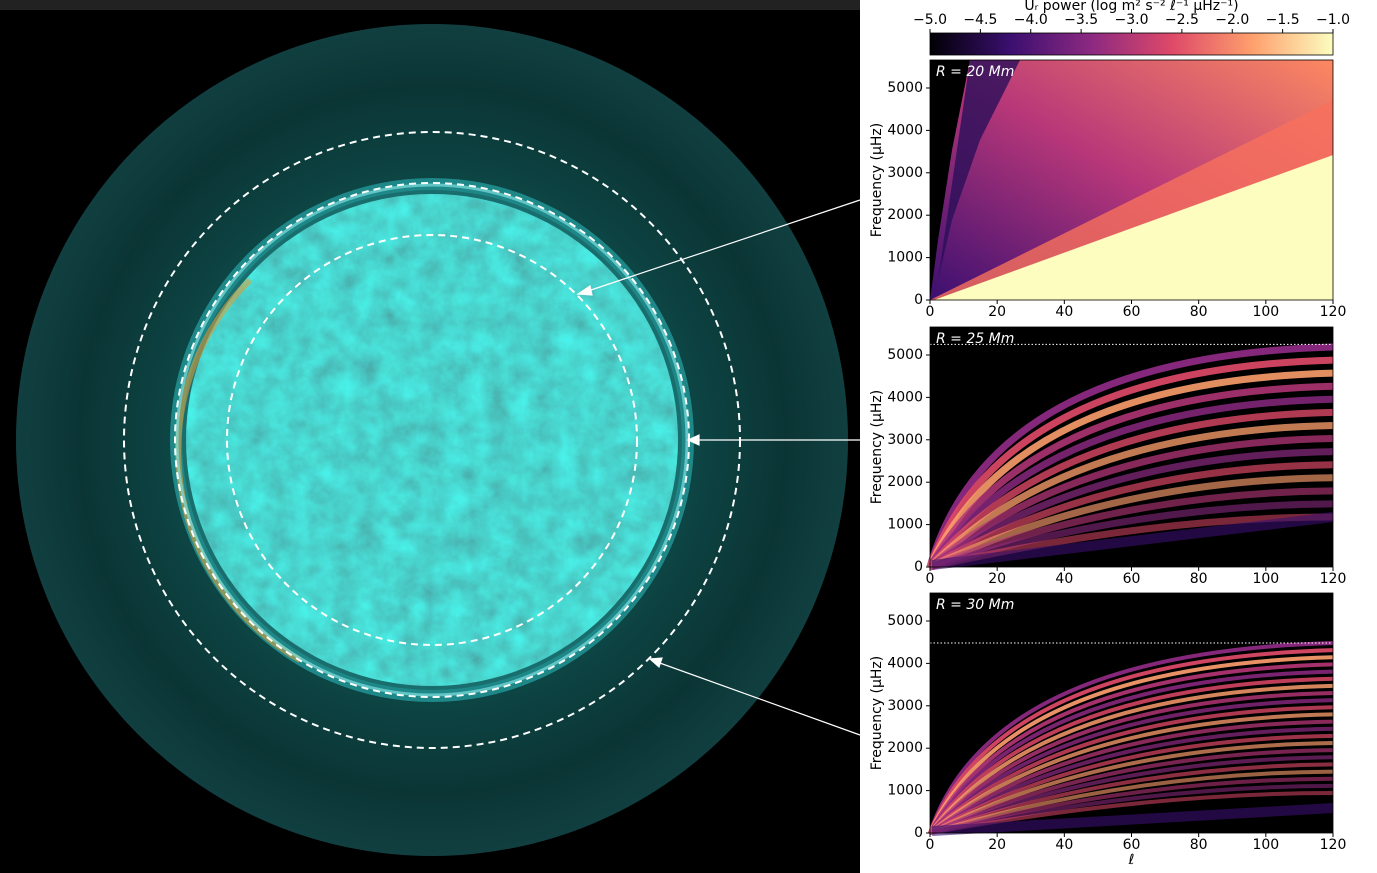  Describe the element at coordinates (1283, 20) in the screenshot. I see `colorbar-tick-label: −1.5` at that location.